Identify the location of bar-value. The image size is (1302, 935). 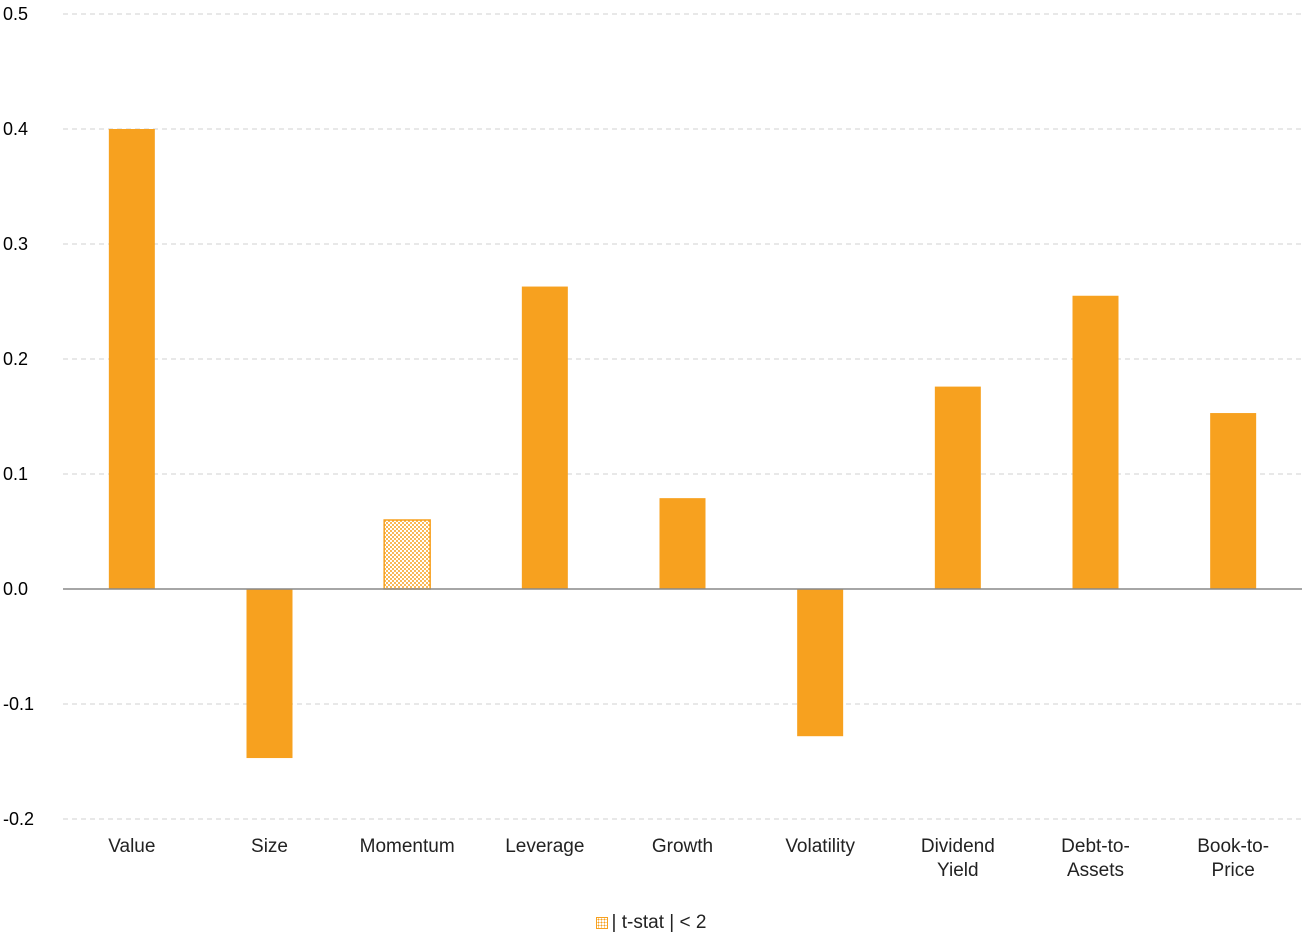
(131, 359).